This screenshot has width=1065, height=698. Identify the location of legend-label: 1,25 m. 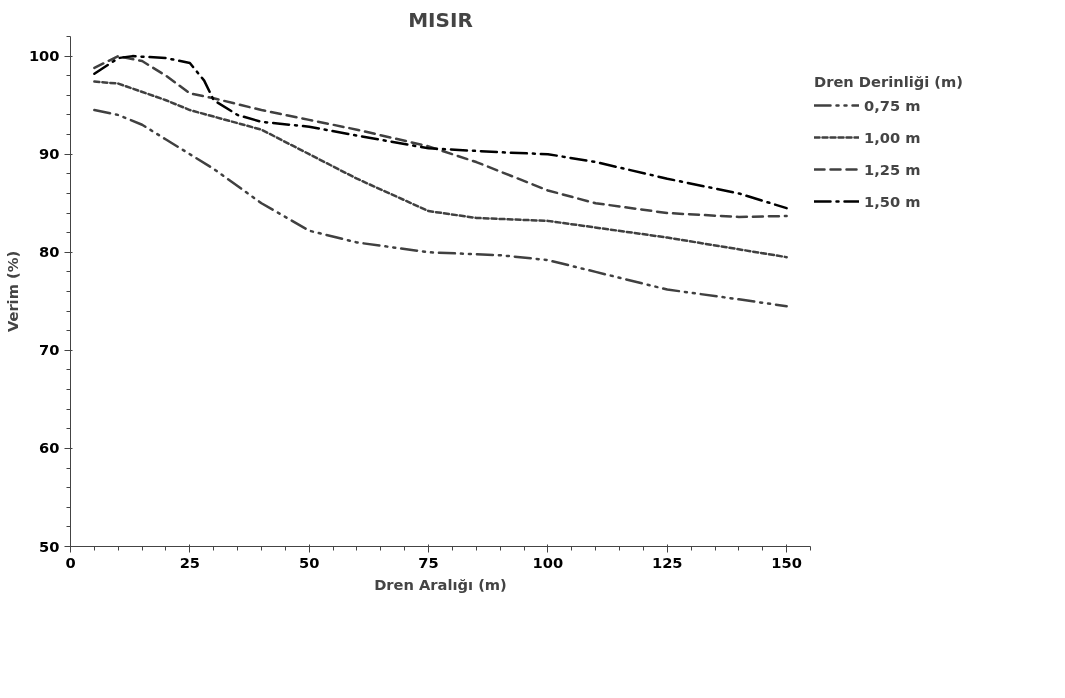
(892, 169).